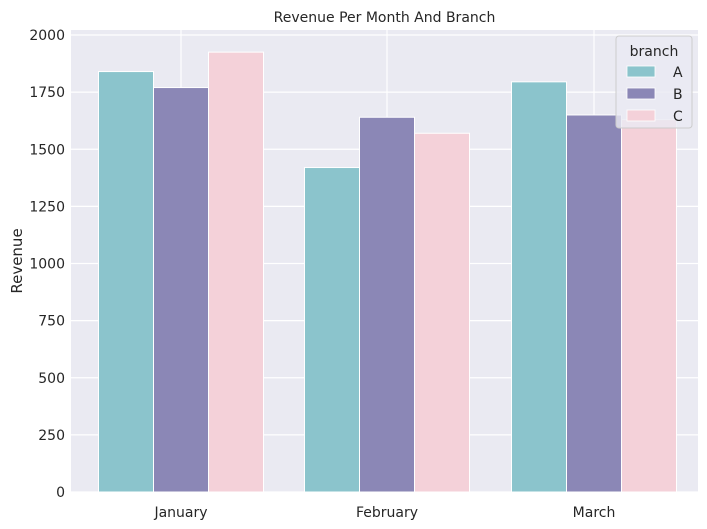  Describe the element at coordinates (649, 306) in the screenshot. I see `bar-C-march` at that location.